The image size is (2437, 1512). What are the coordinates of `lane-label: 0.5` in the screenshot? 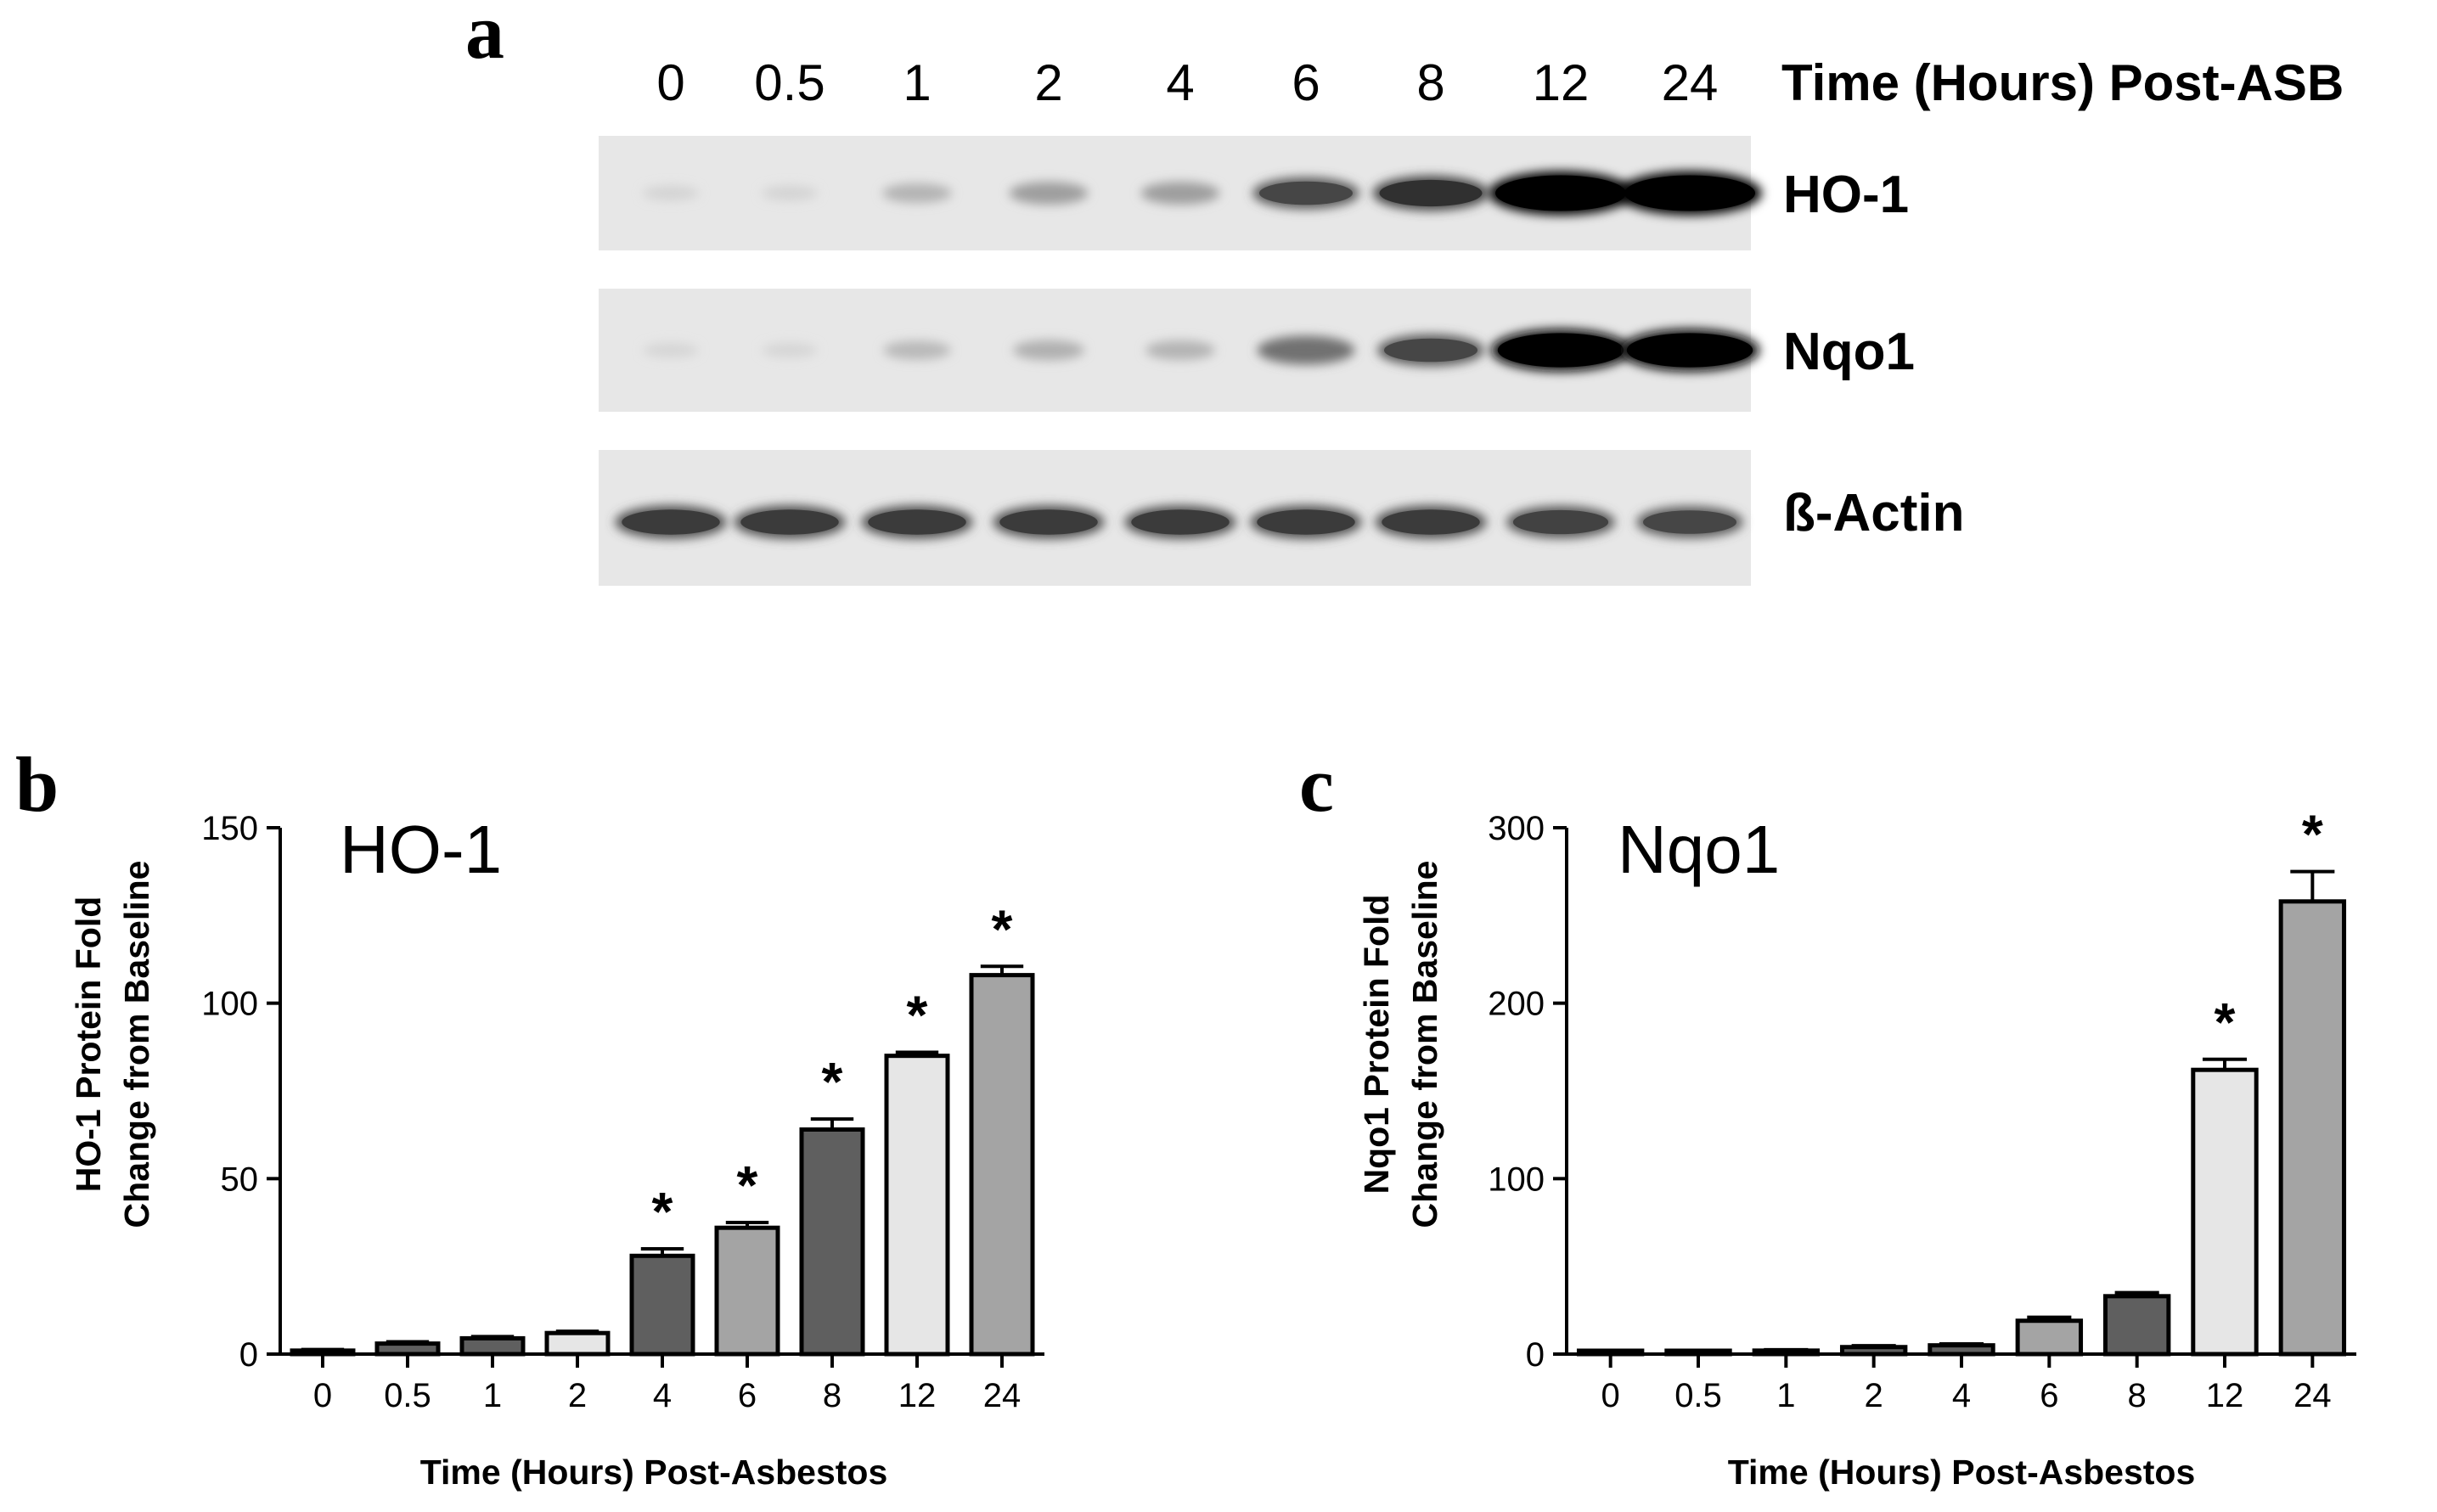 It's located at (790, 82).